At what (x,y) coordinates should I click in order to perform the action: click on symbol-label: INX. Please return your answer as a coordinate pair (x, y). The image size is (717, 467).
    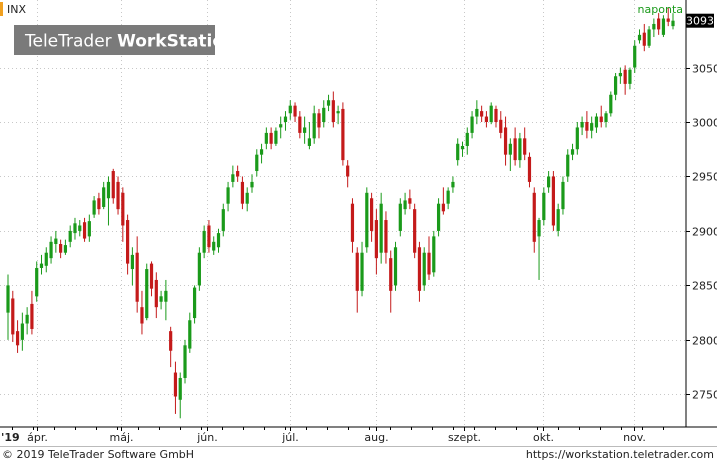
    Looking at the image, I should click on (16, 9).